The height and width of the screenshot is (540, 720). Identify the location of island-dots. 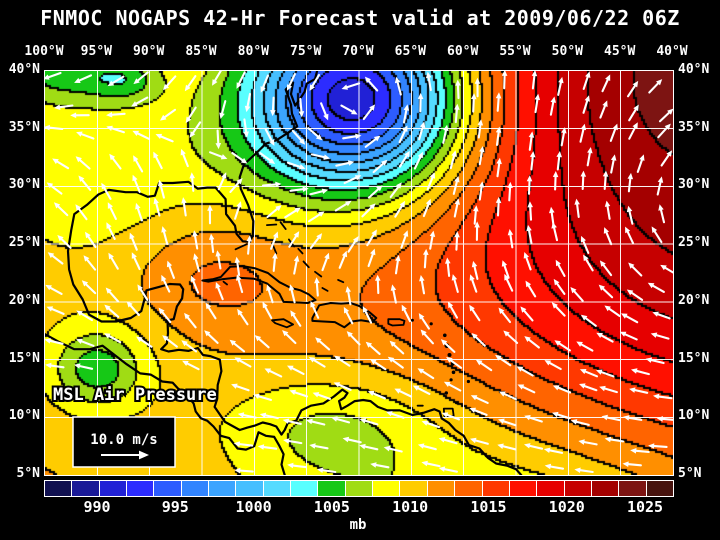
(440, 361).